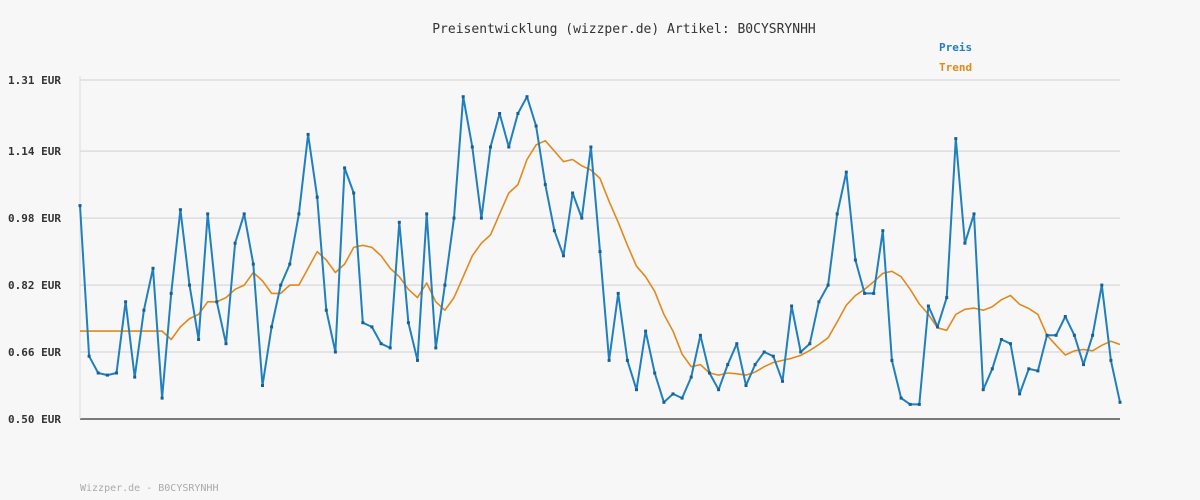  I want to click on legend-label-trend: Trend, so click(955, 67).